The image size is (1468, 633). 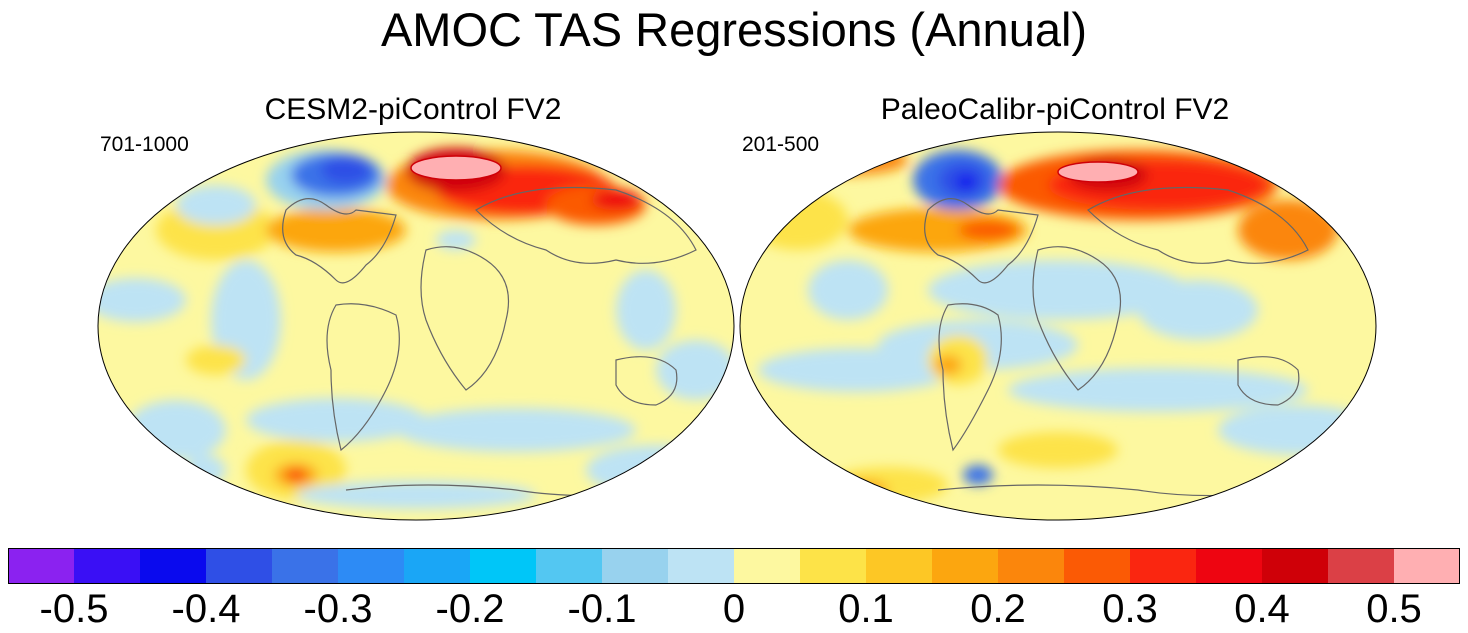 I want to click on colorbar-tick-label: 0.4, so click(x=1262, y=609).